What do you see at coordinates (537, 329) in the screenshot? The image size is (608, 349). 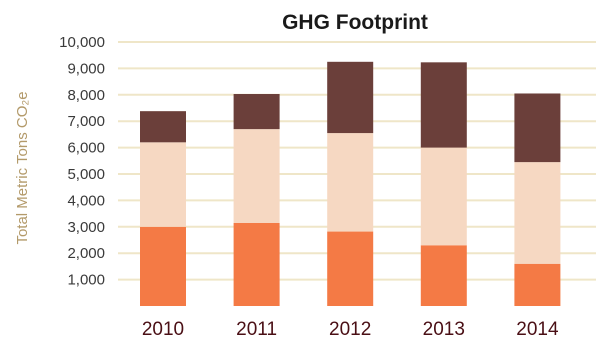 I see `x-tick-label: 2014` at bounding box center [537, 329].